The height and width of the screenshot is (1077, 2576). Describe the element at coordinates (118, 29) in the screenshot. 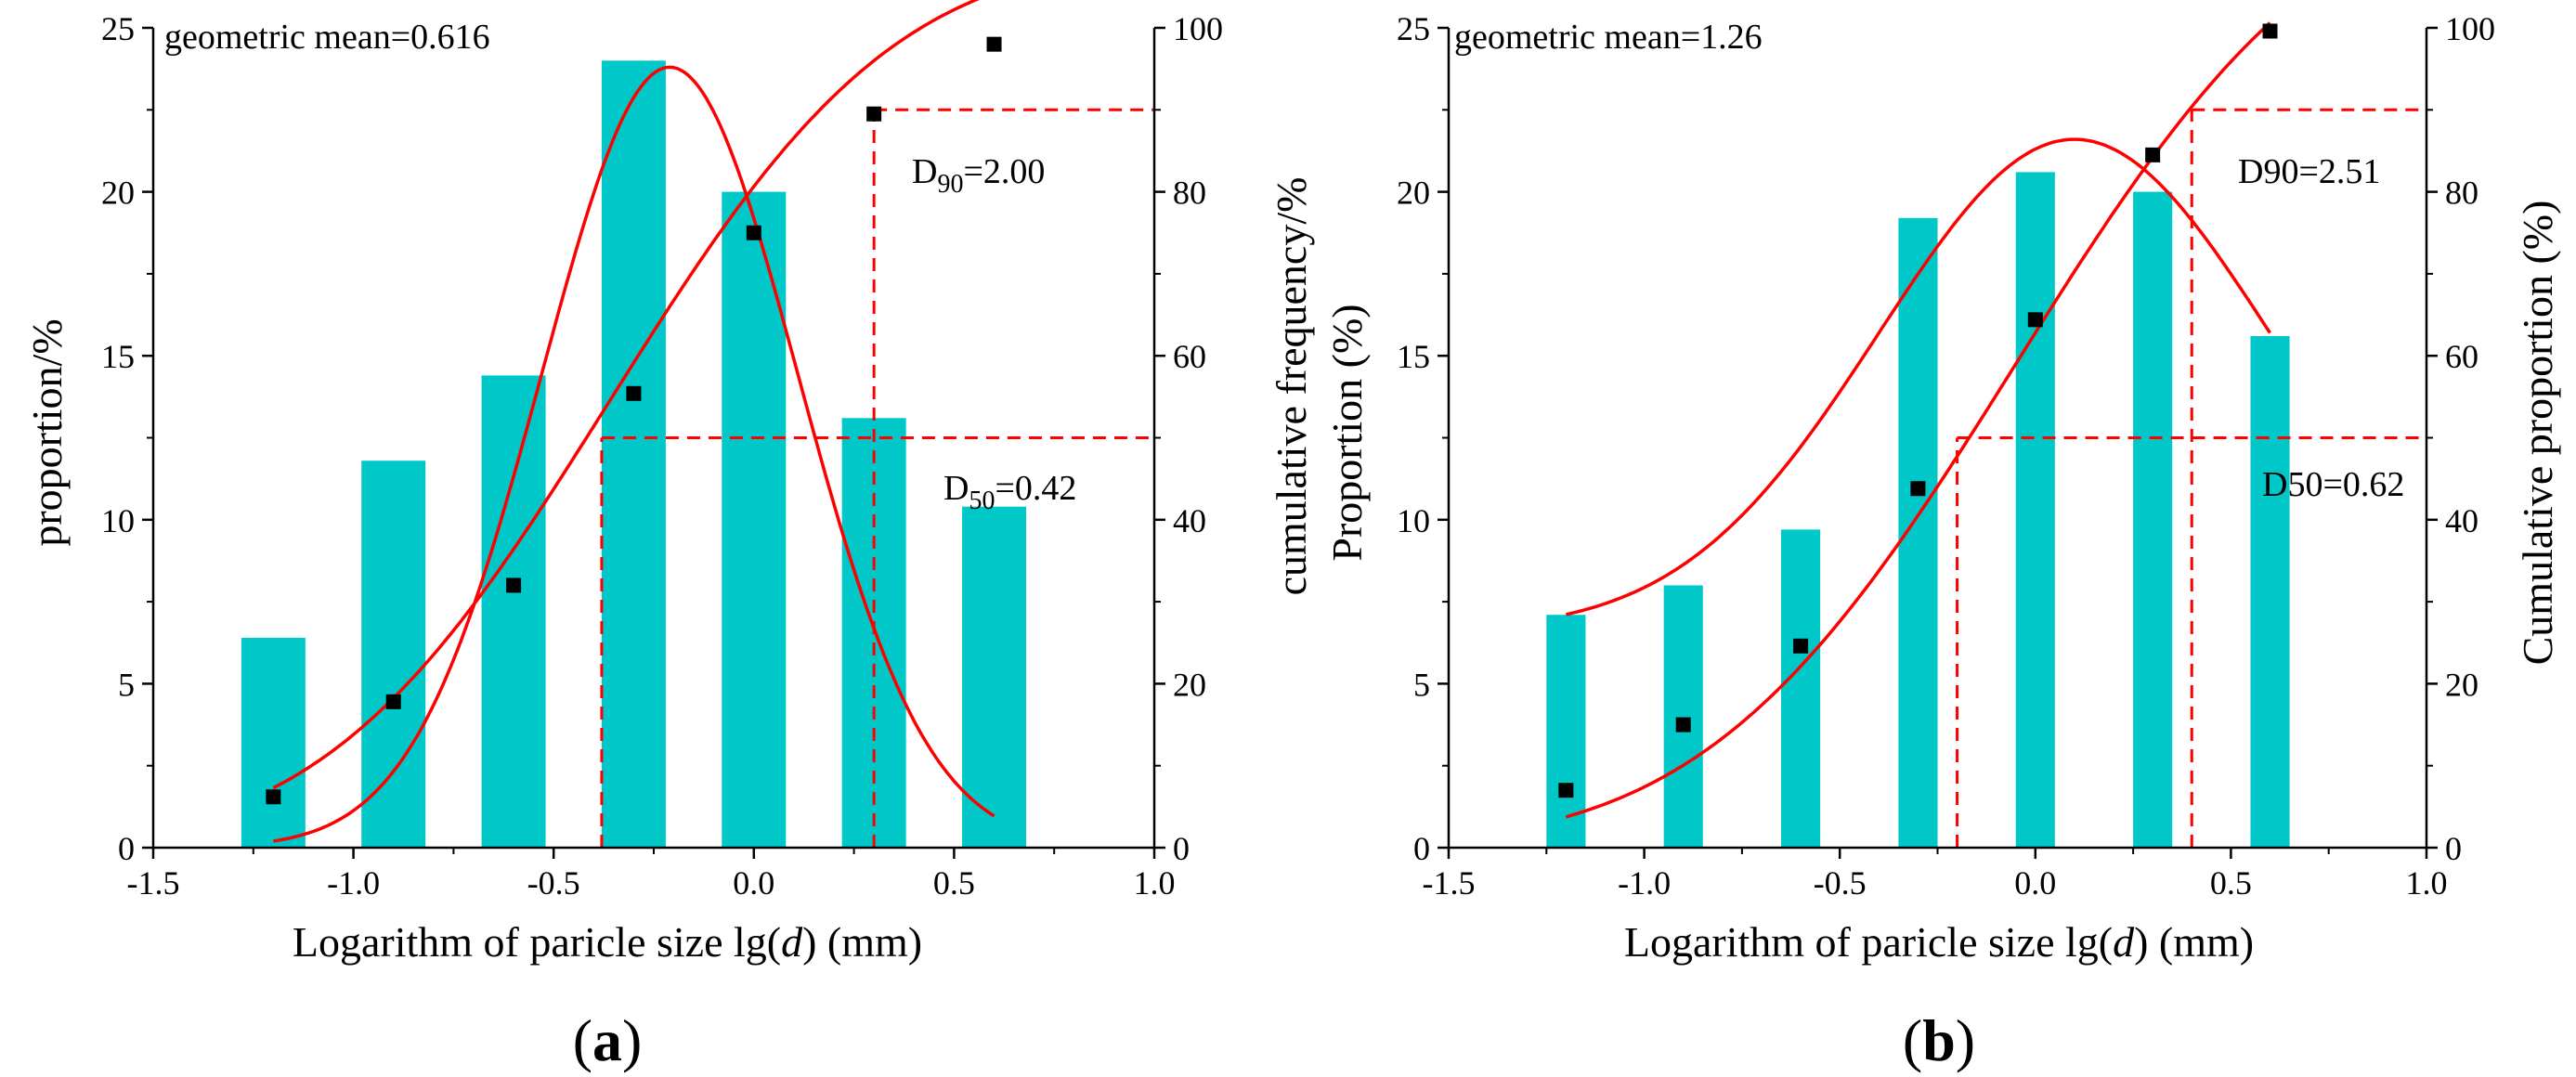

I see `y-tick-label-a-5: 25` at that location.